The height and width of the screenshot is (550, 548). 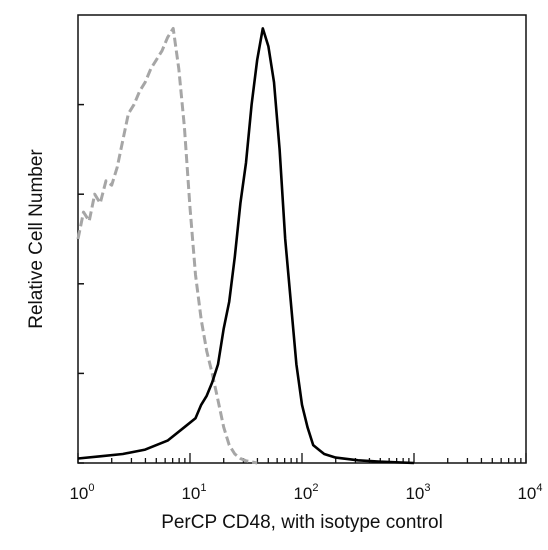 I want to click on x-tick-label-1: 10¹, so click(x=193, y=492).